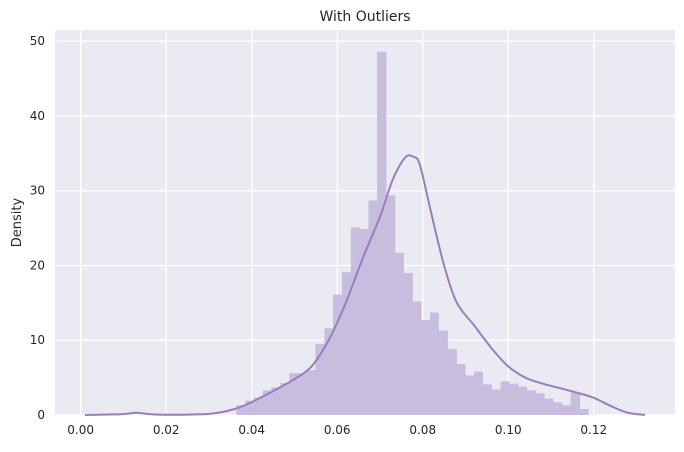 The width and height of the screenshot is (684, 452). What do you see at coordinates (37, 265) in the screenshot?
I see `y-tick-label: 20` at bounding box center [37, 265].